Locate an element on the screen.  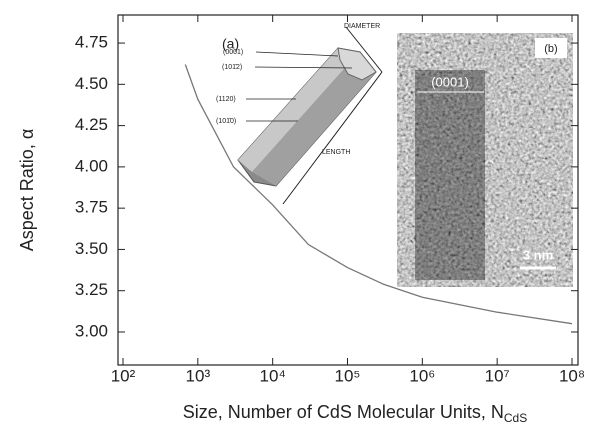
panel-label: (b) is located at coordinates (550, 49).